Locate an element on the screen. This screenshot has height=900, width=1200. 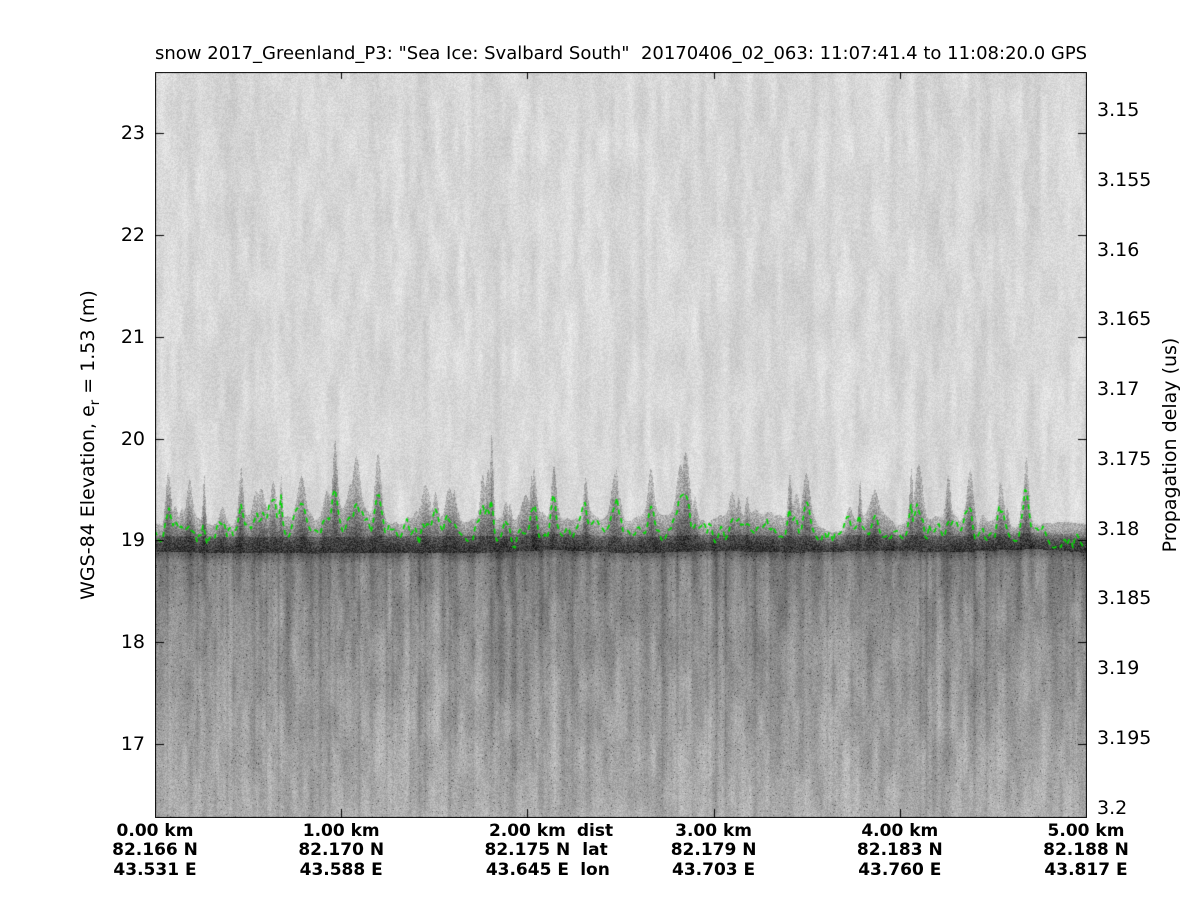
elevation-tick-label: 20 is located at coordinates (132, 438).